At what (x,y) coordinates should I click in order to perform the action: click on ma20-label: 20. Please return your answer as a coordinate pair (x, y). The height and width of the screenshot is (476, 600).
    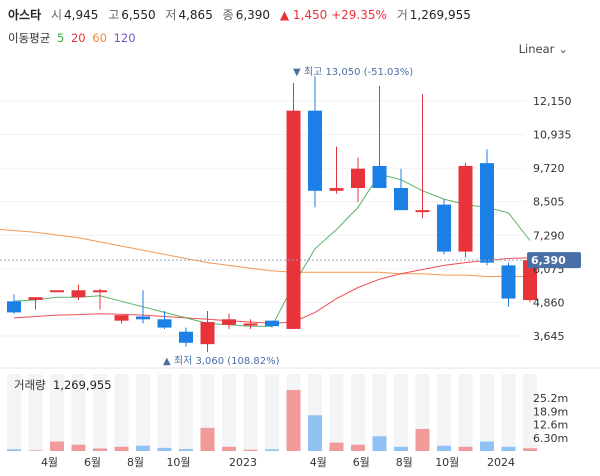
    Looking at the image, I should click on (78, 38).